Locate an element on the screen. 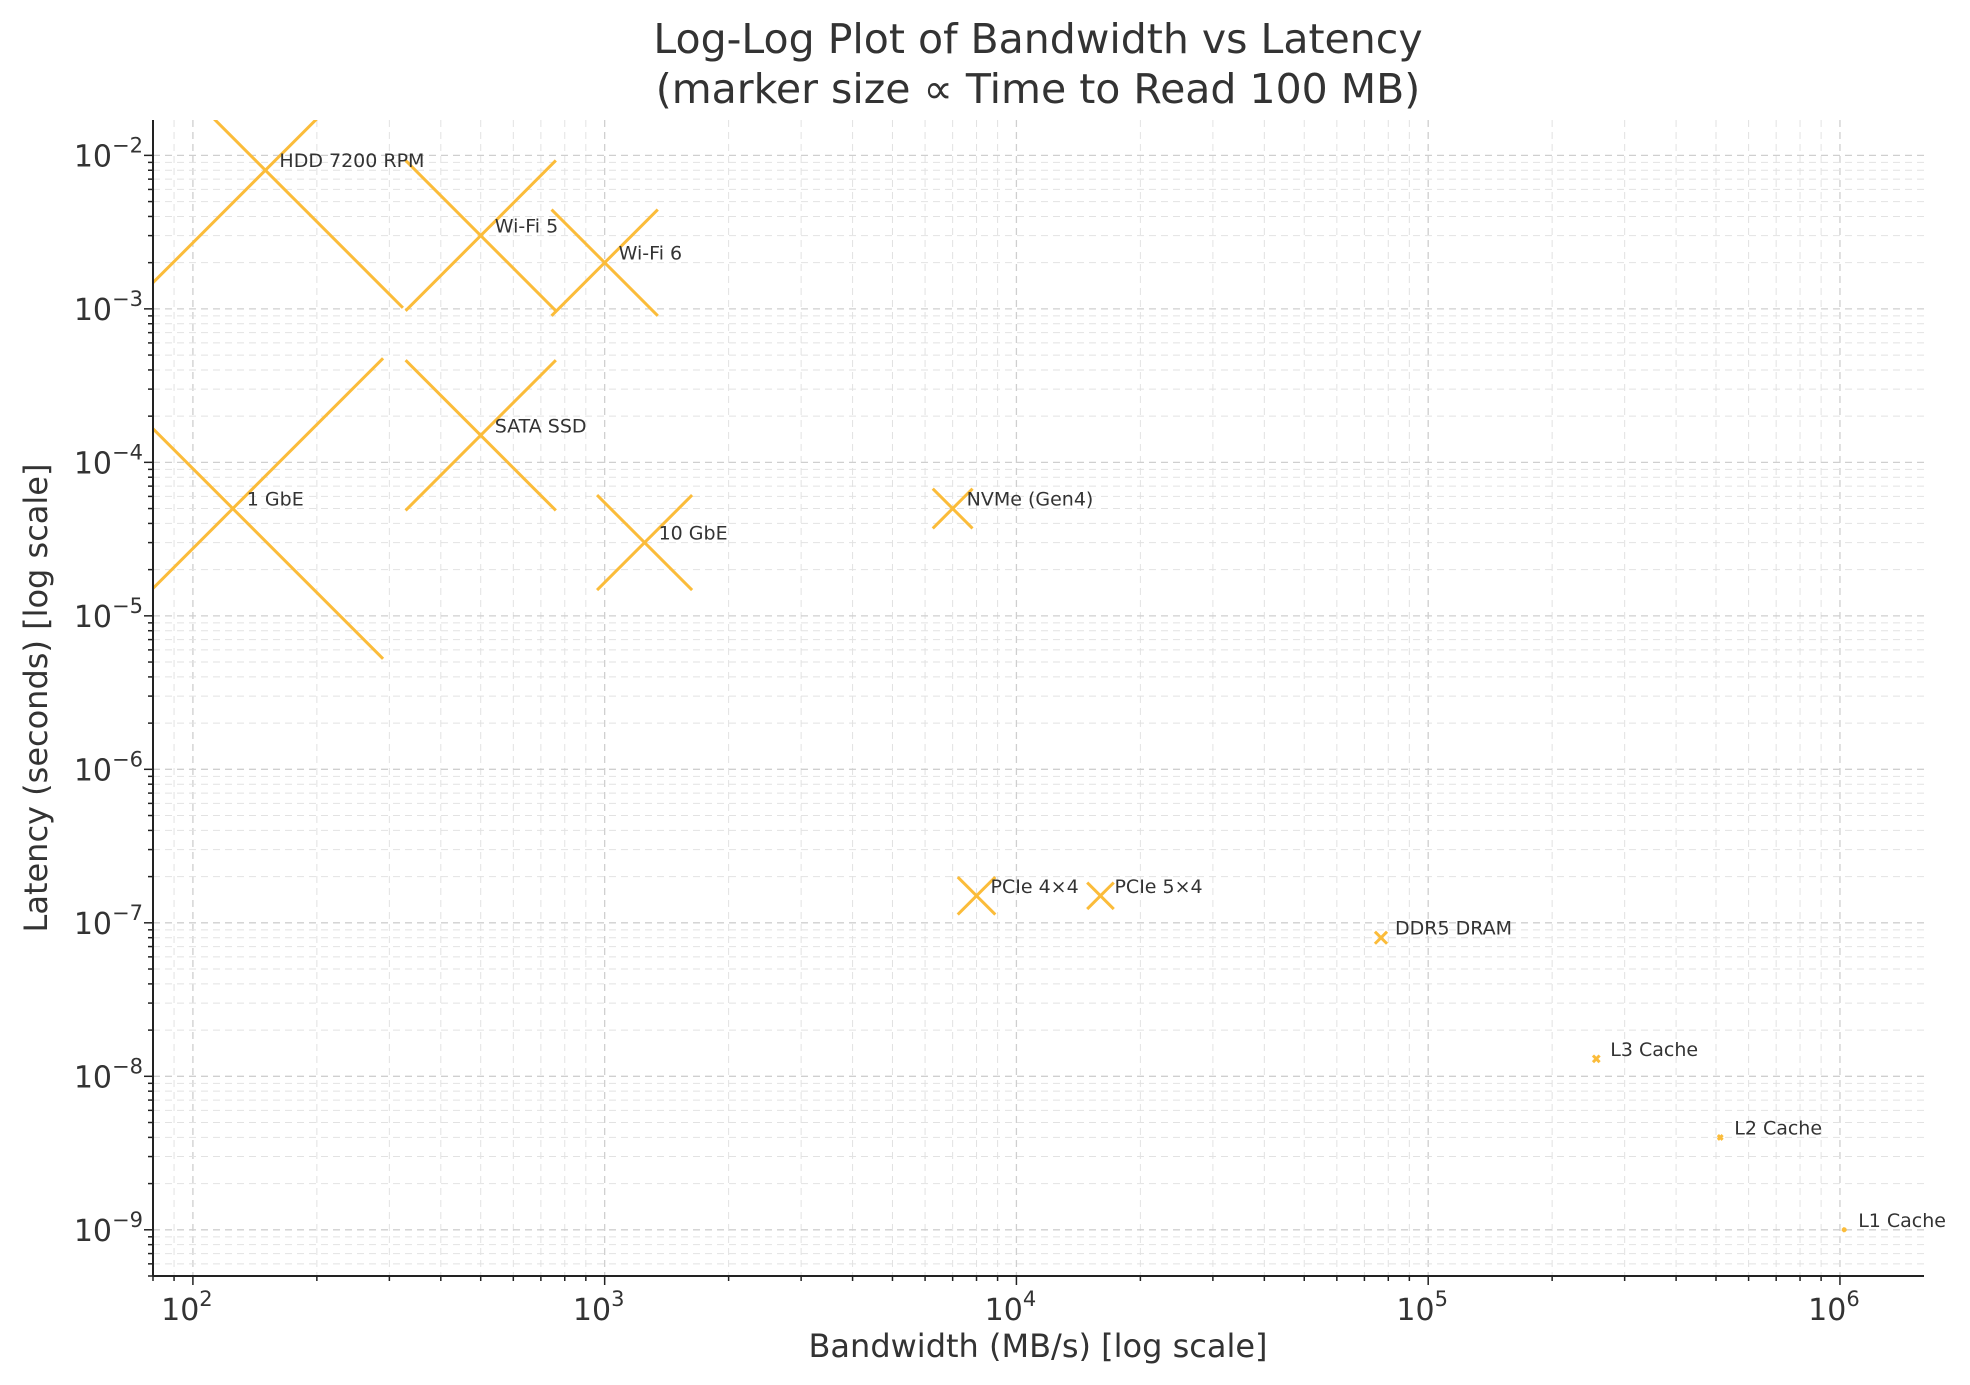 This screenshot has height=1385, width=1970. y-tick-label: 10⁻³ is located at coordinates (108, 307).